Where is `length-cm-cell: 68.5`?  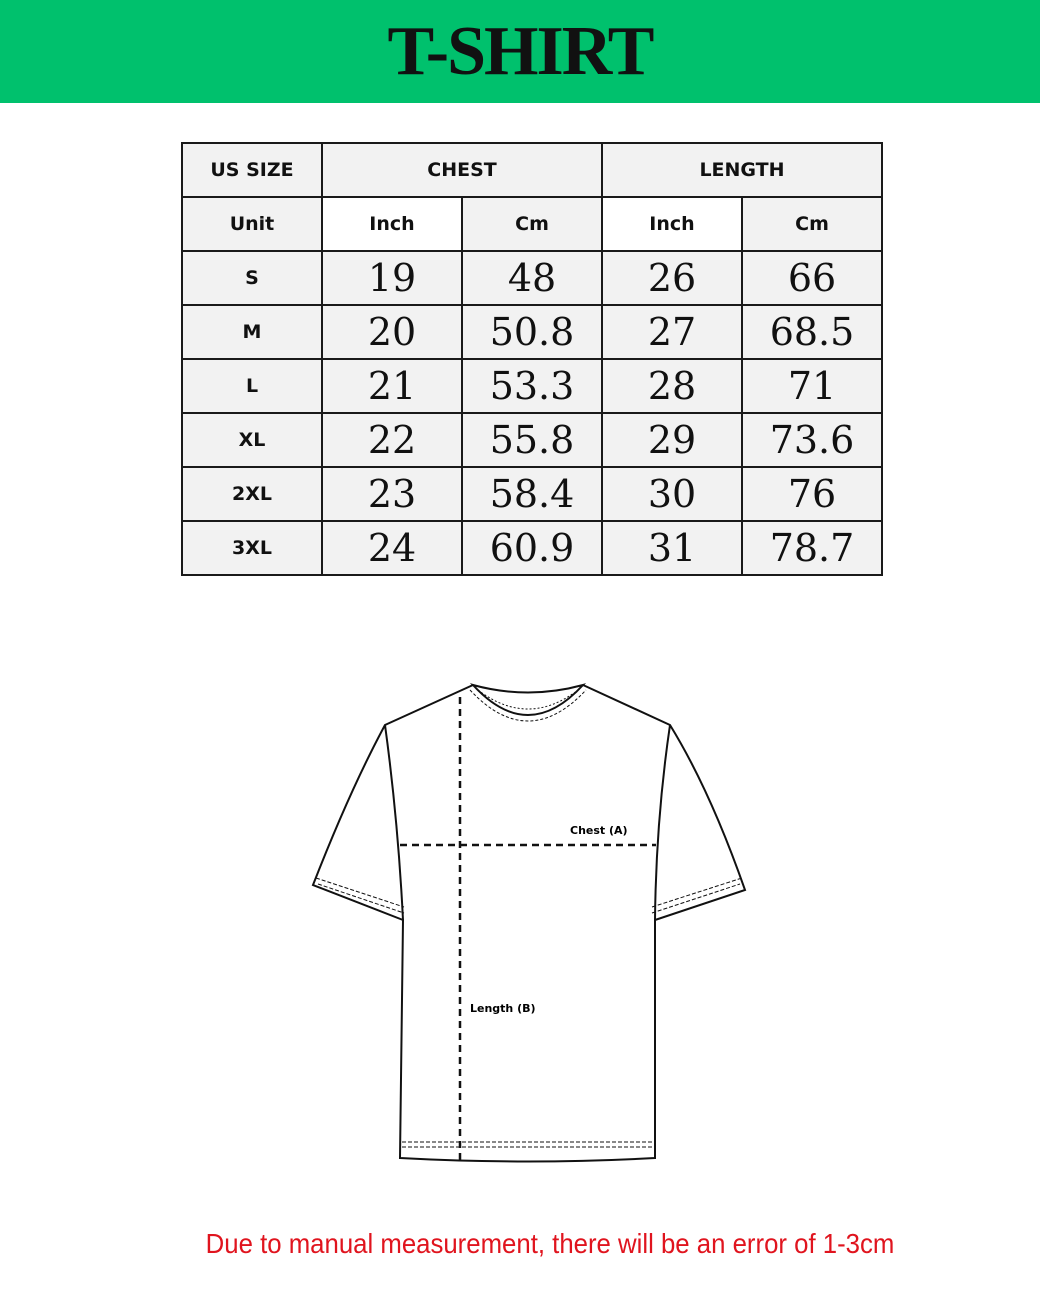 length-cm-cell: 68.5 is located at coordinates (812, 332).